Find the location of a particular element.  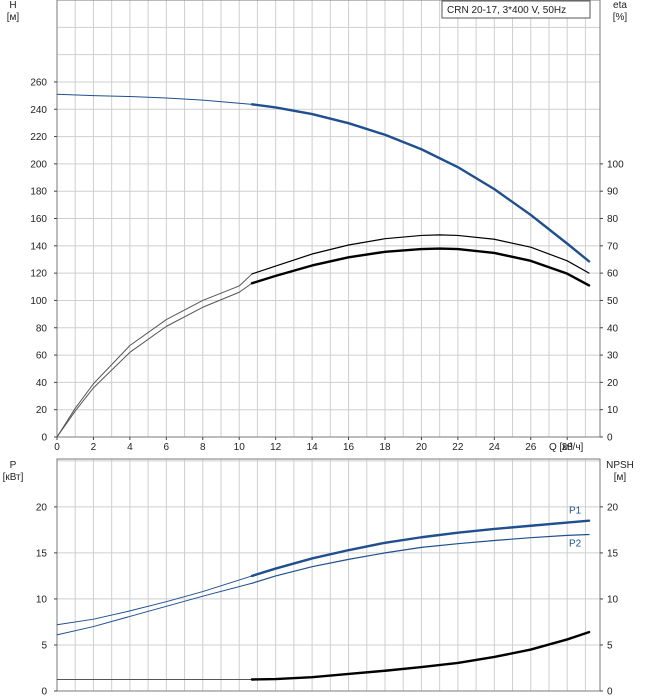

y-right-axis-title: NPSH is located at coordinates (620, 465).